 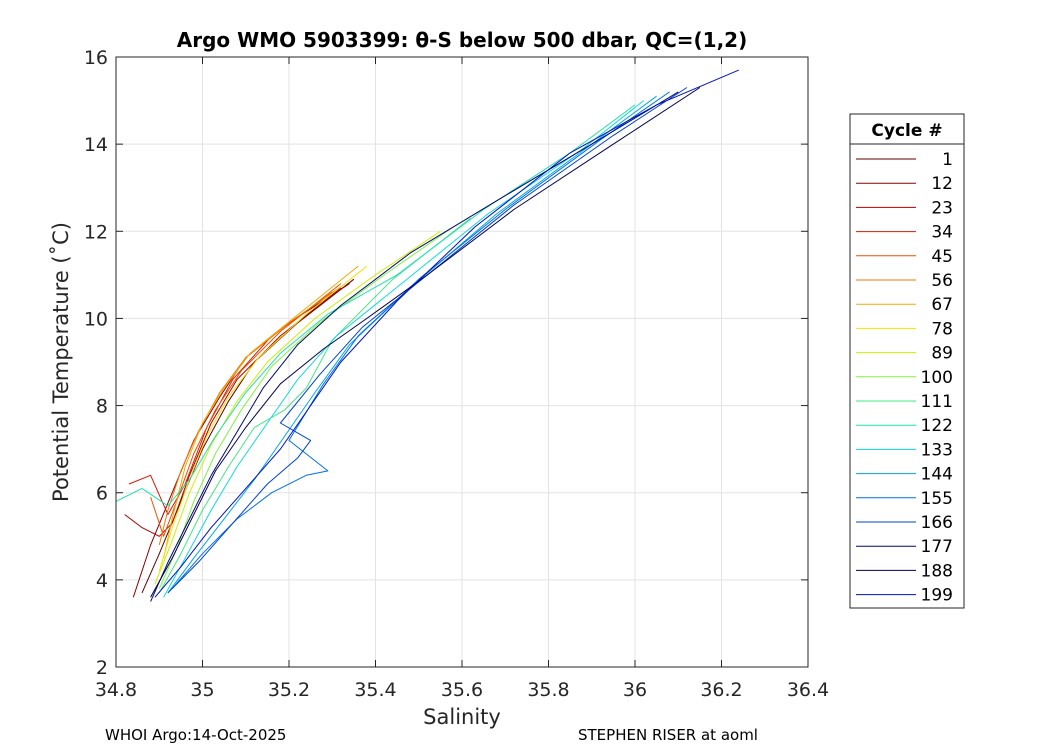 What do you see at coordinates (937, 499) in the screenshot?
I see `legend-label-155: 155` at bounding box center [937, 499].